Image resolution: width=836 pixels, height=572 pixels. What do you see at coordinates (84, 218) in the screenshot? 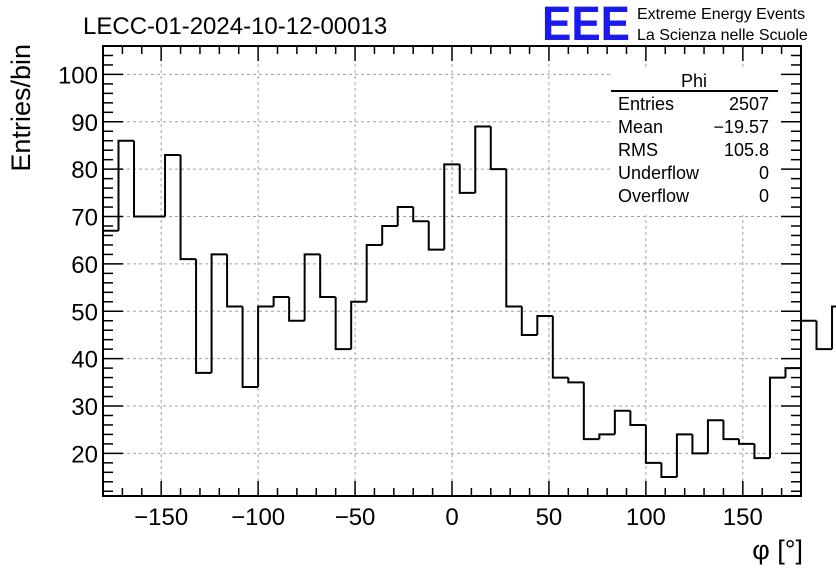
I see `y-tick-label: 70` at bounding box center [84, 218].